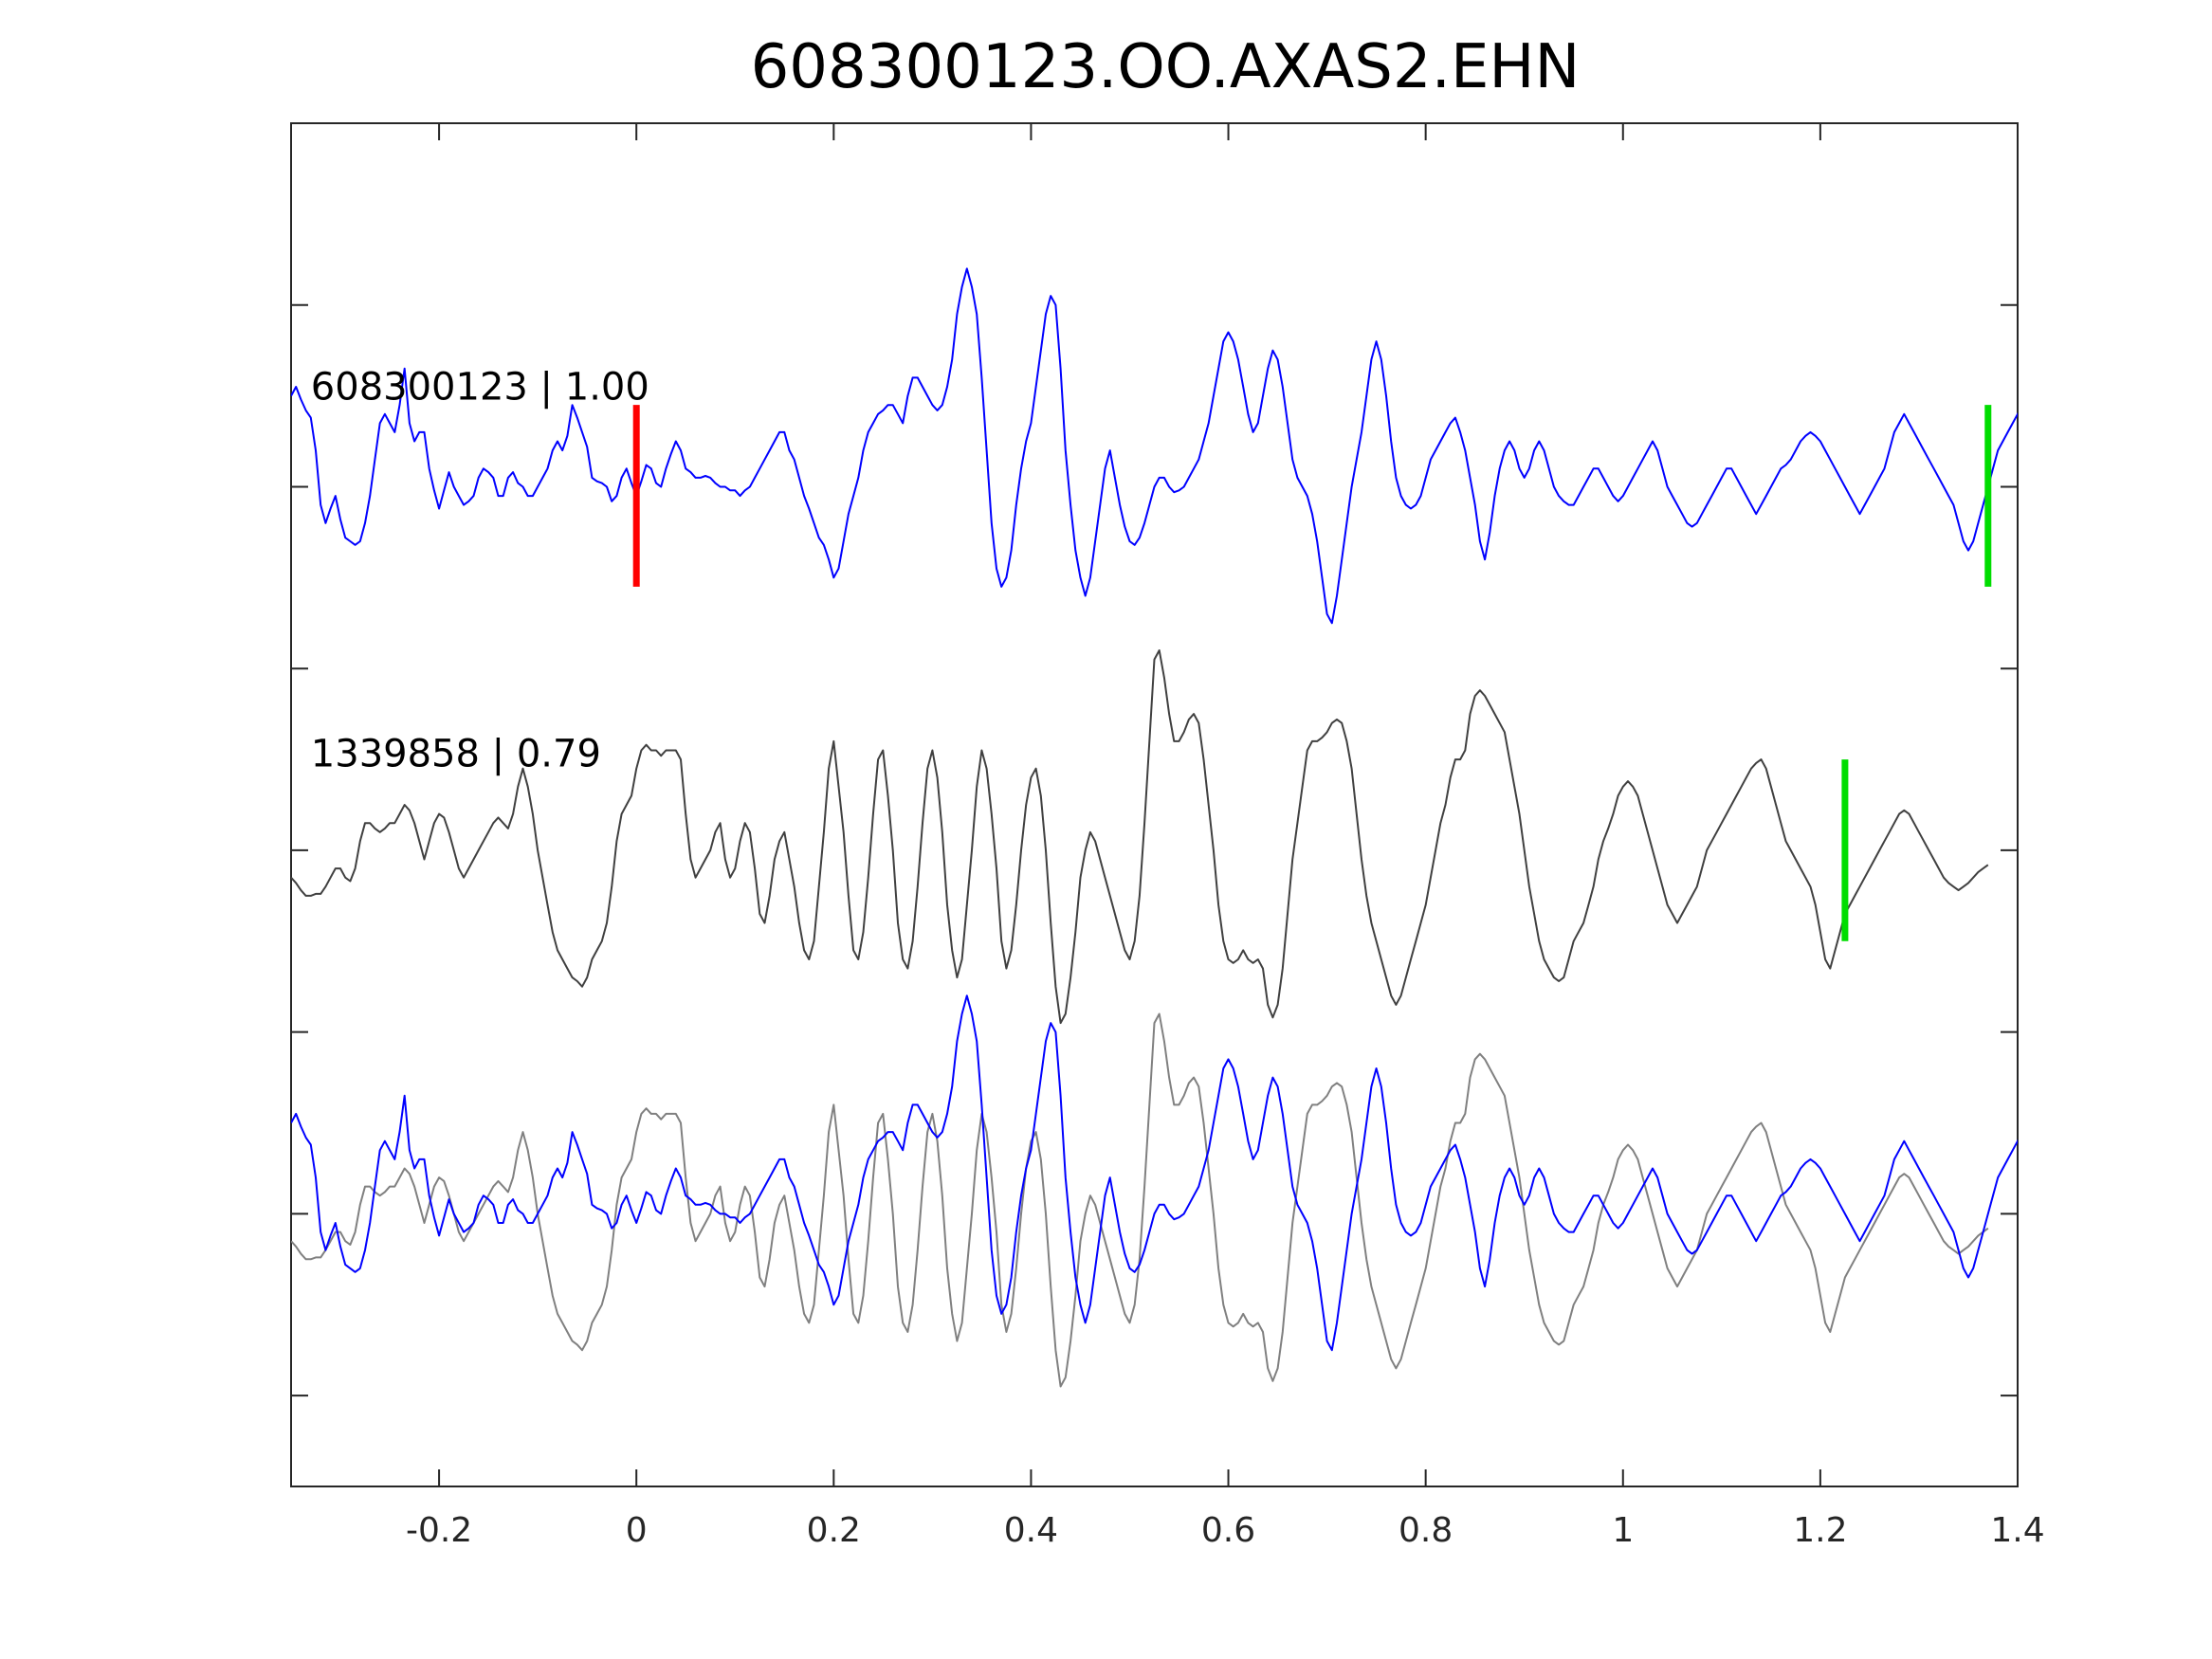 The image size is (2212, 1659). Describe the element at coordinates (1425, 1530) in the screenshot. I see `x-tick-label: 0.8` at that location.